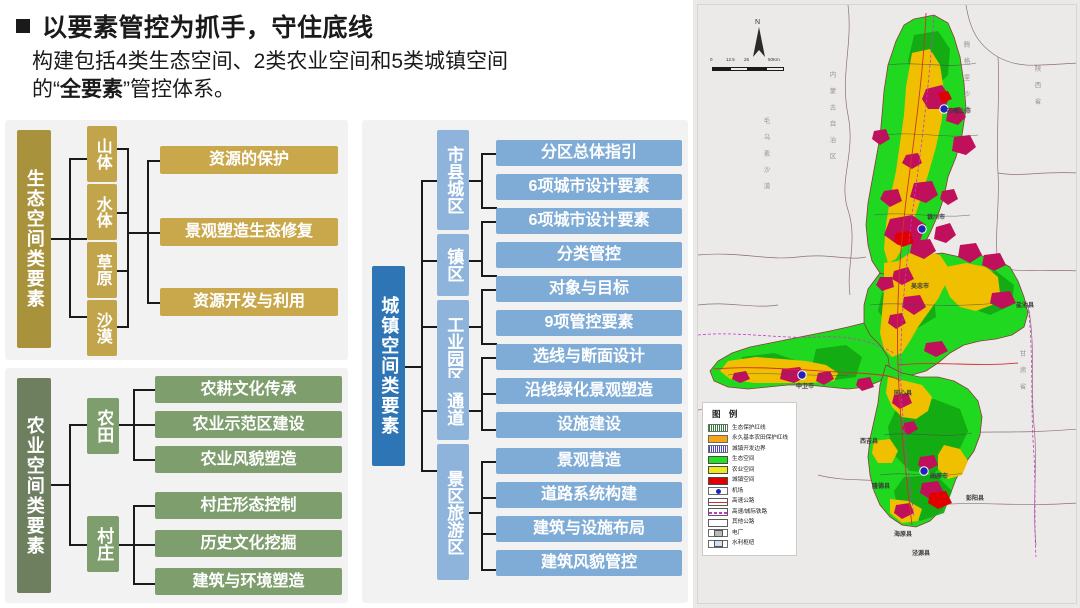  I want to click on legend-label: 城镇空间, so click(743, 480).